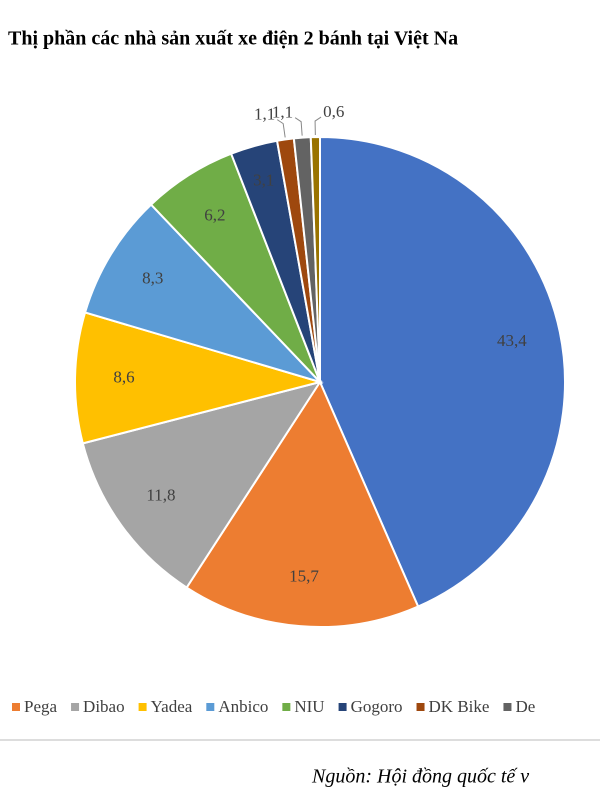  Describe the element at coordinates (160, 494) in the screenshot. I see `value-label: 11,8` at that location.